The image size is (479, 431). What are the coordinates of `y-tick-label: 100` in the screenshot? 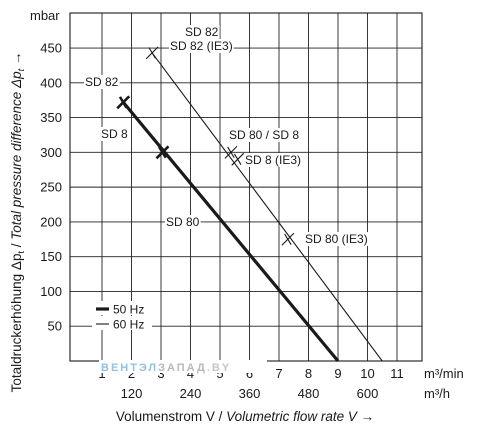 It's located at (51, 291).